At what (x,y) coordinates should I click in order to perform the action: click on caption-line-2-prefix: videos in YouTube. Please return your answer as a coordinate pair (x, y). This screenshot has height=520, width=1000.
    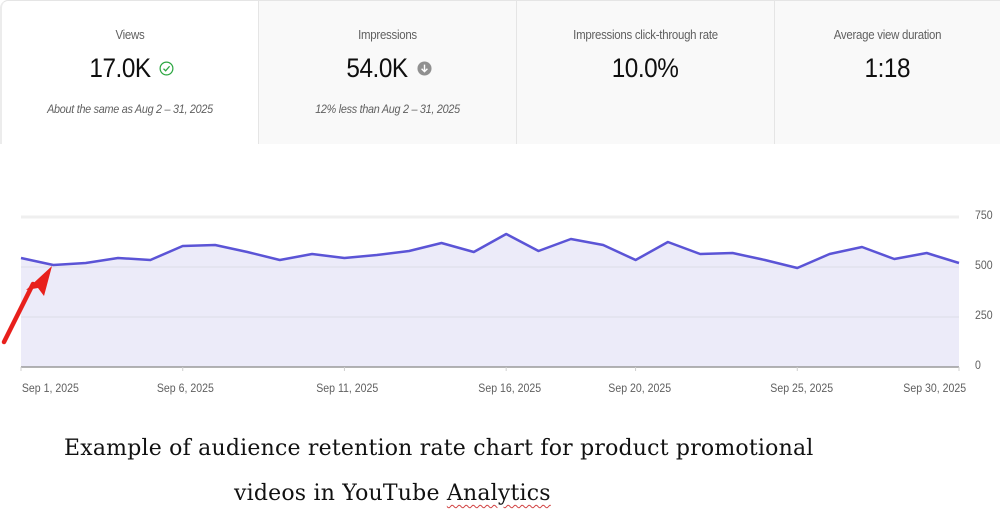
    Looking at the image, I should click on (340, 493).